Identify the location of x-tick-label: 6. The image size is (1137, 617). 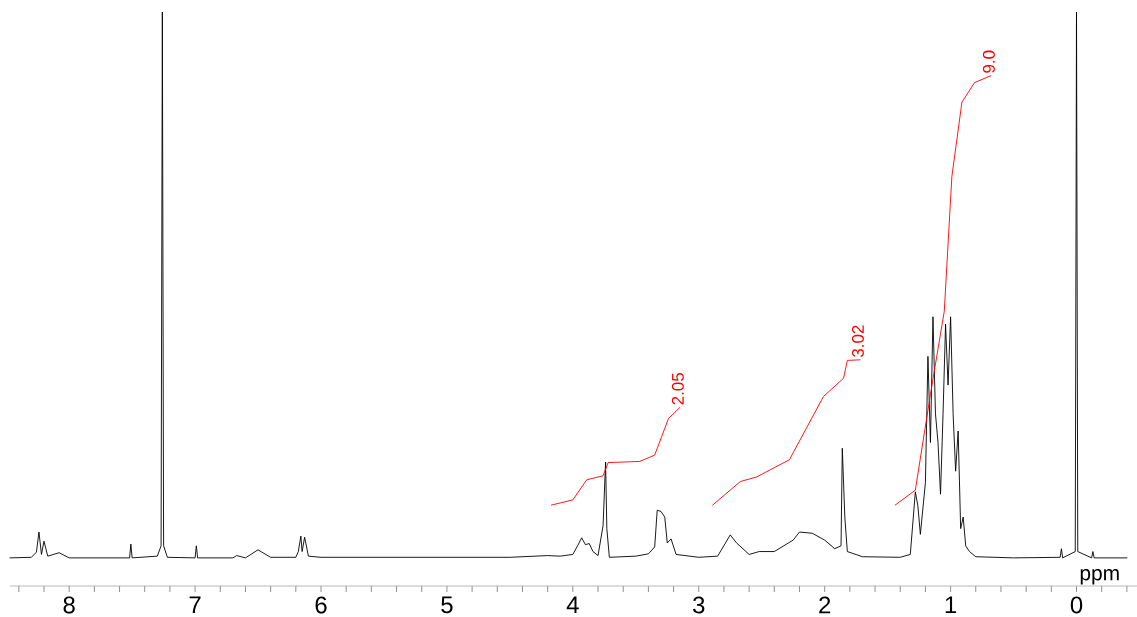
(321, 605).